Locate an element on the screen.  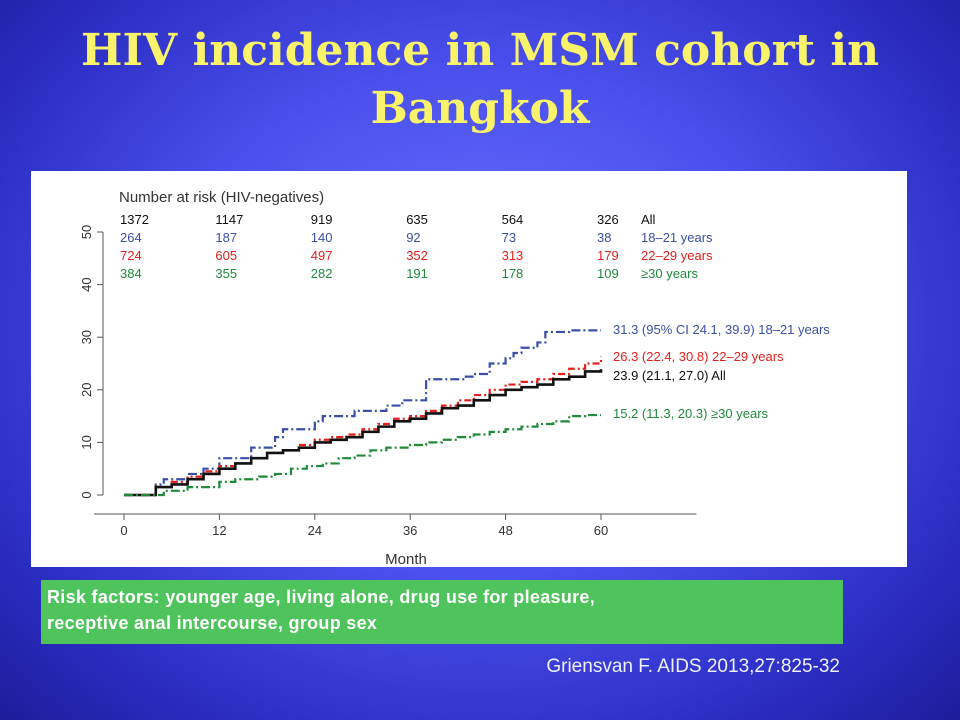
y-tick-label: 20 is located at coordinates (86, 390).